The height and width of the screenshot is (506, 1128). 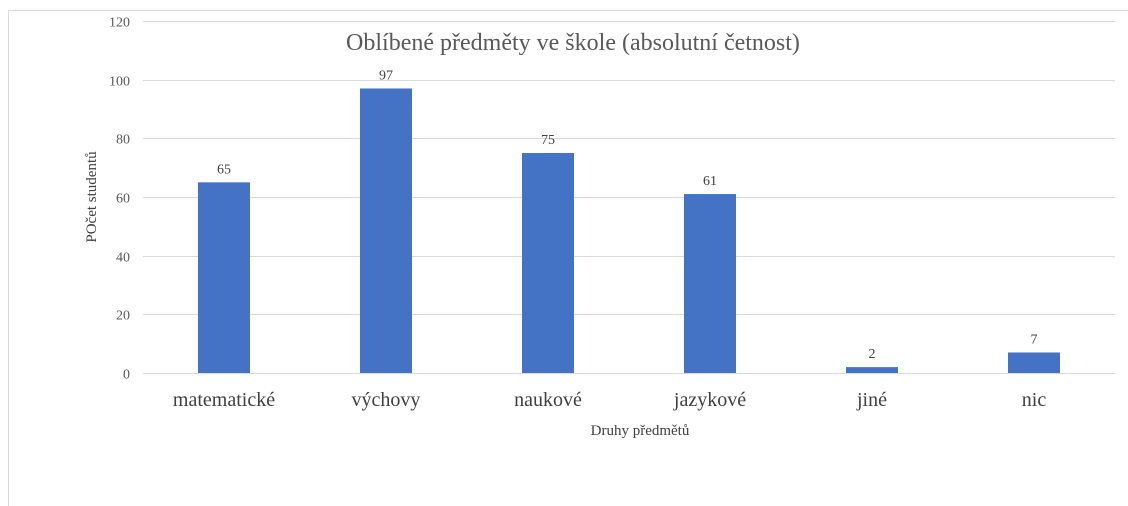 I want to click on y-tick-label: 20, so click(x=123, y=316).